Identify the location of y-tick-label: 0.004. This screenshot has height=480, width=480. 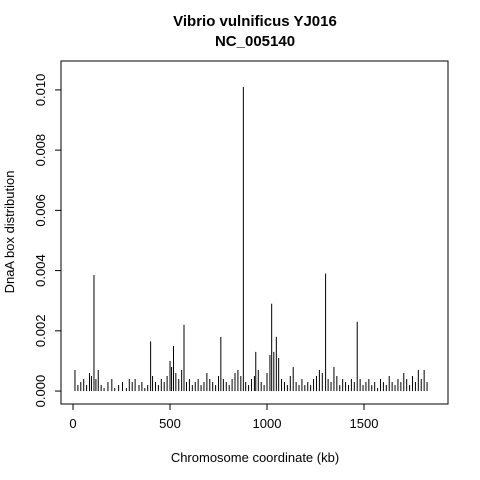
(40, 270).